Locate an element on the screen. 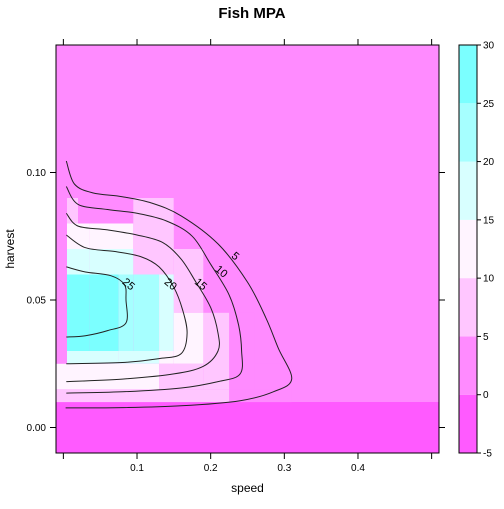 The image size is (504, 509). x-tick-label: 0.3 is located at coordinates (284, 468).